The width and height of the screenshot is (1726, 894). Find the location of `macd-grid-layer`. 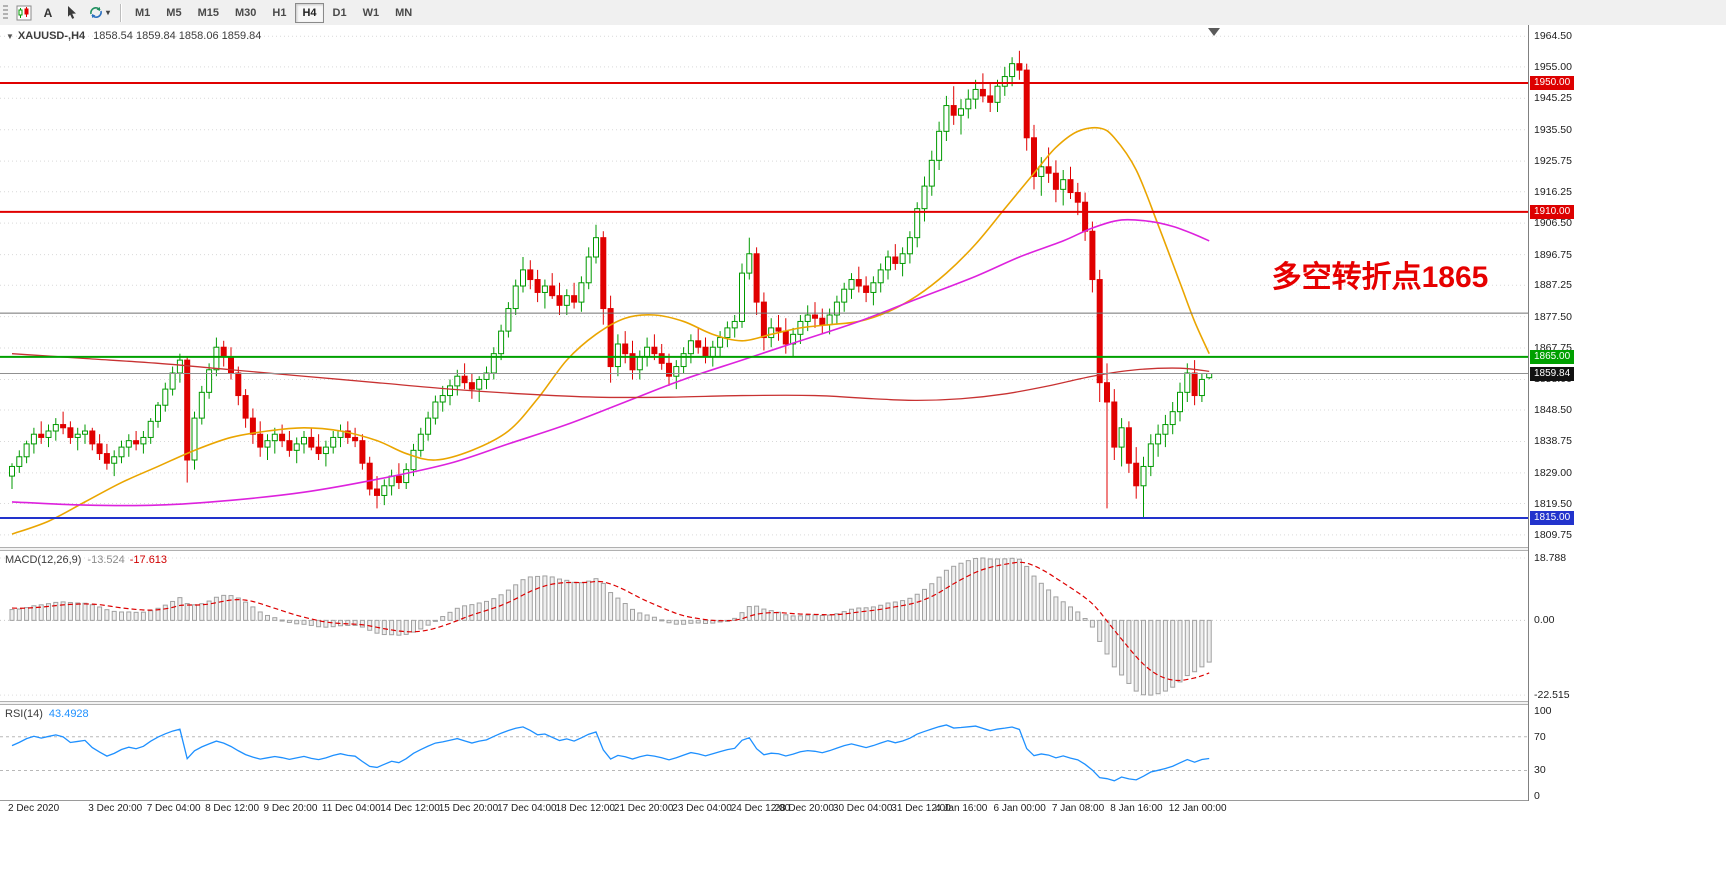

macd-grid-layer is located at coordinates (764, 626).